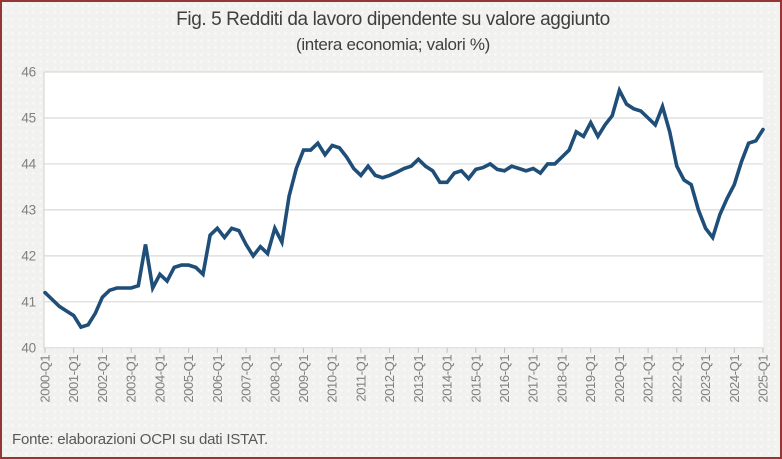 This screenshot has height=459, width=782. Describe the element at coordinates (28, 209) in the screenshot. I see `y-axis-label: 43` at that location.